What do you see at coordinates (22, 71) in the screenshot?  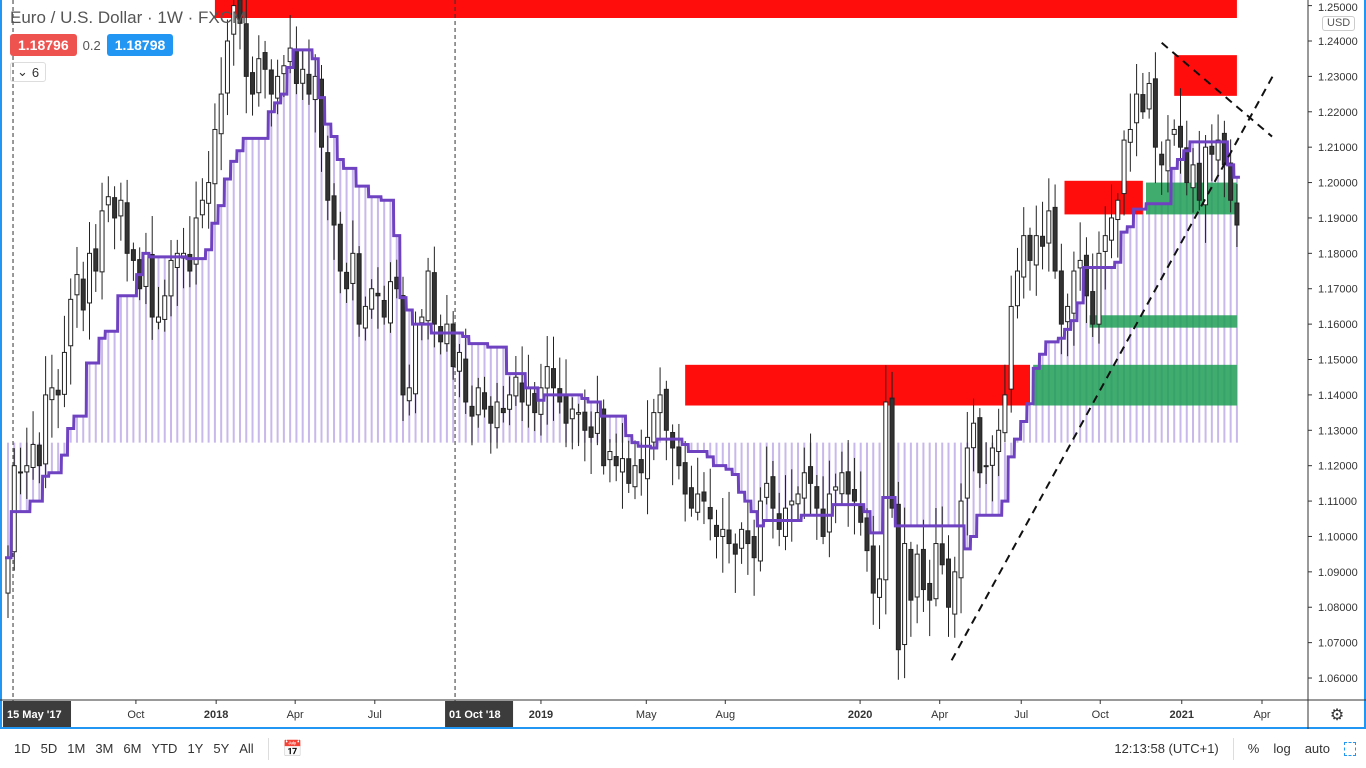 I see `chevron-down-icon: ⌄` at bounding box center [22, 71].